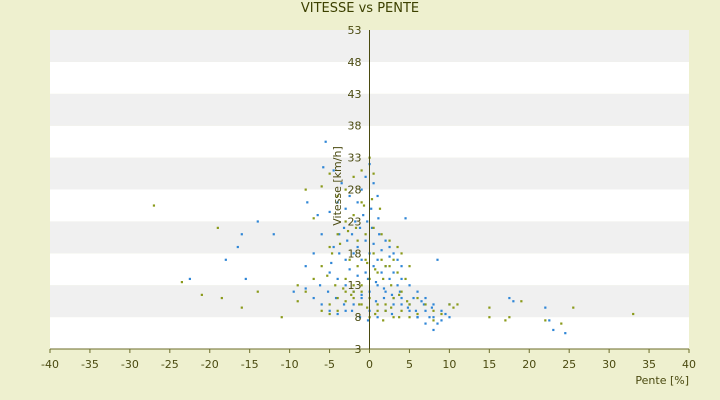 Image resolution: width=720 pixels, height=400 pixels. I want to click on y-tick-label: 13, so click(355, 285).